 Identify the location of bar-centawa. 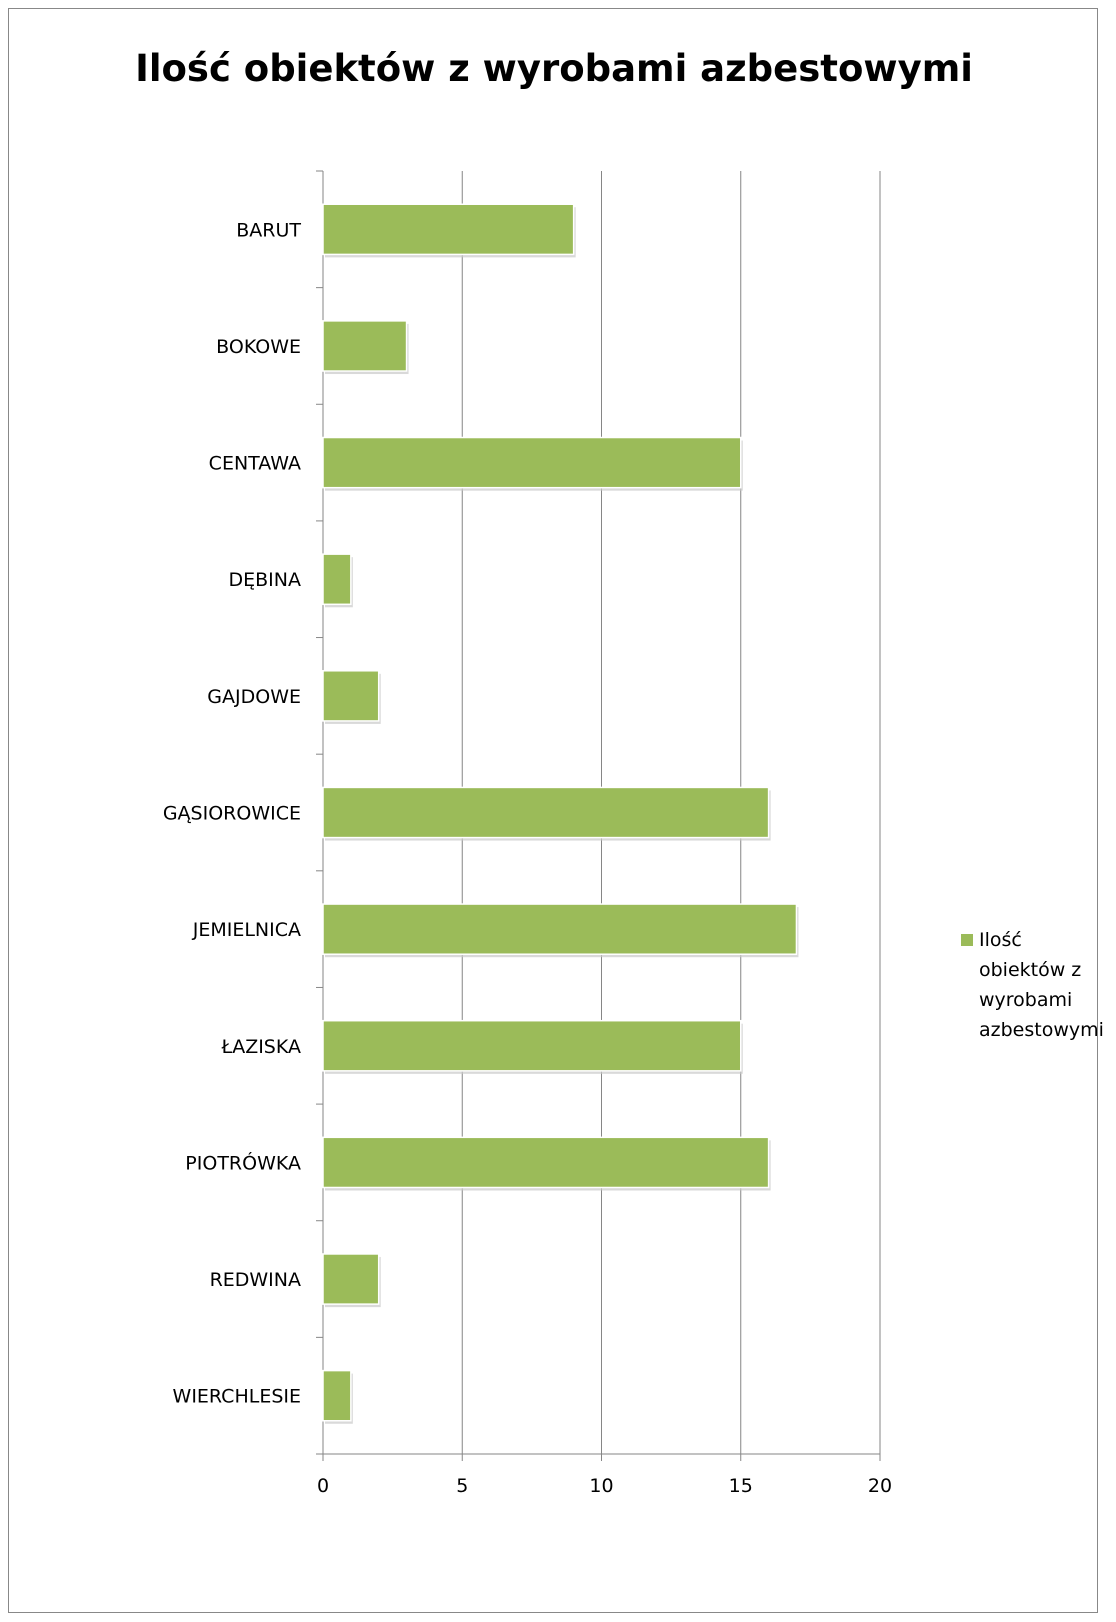
(532, 462).